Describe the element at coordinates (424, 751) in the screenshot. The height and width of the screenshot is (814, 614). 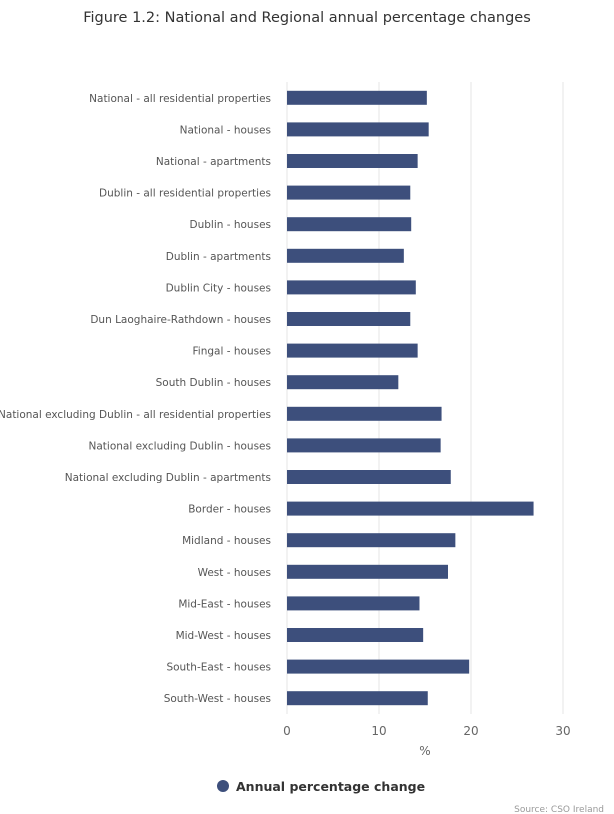
I see `x-axis-title: %` at that location.